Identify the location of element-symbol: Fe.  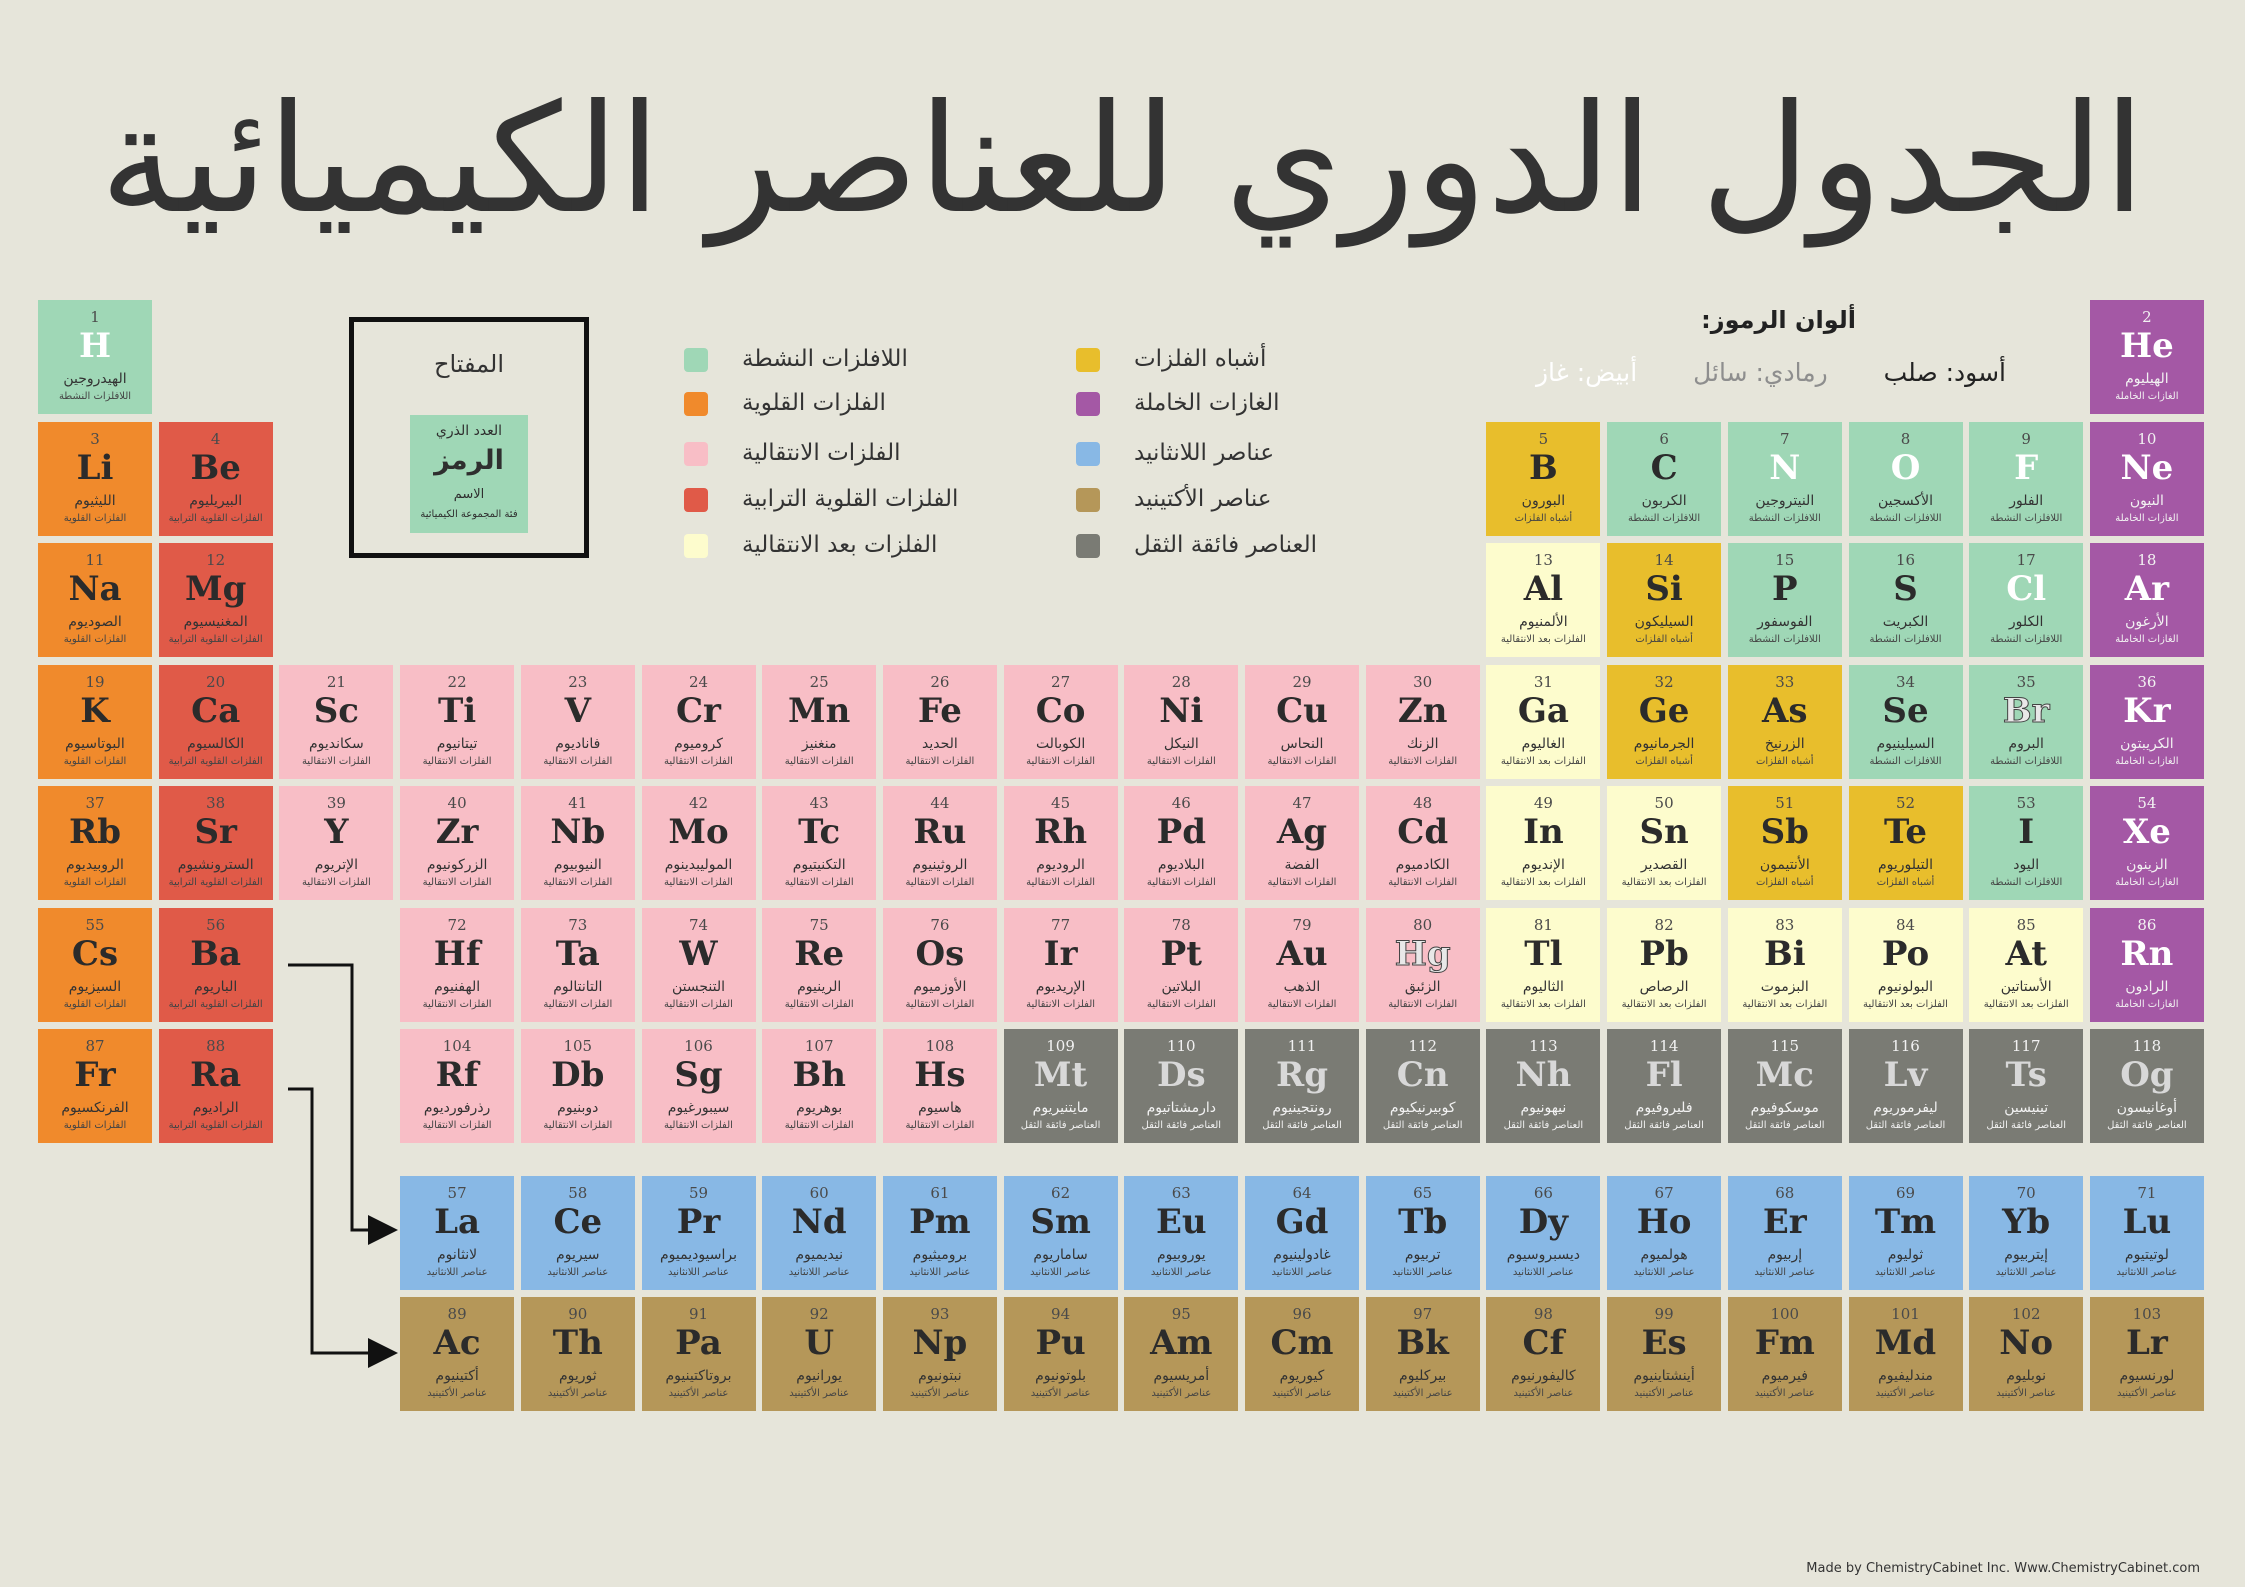
(939, 710).